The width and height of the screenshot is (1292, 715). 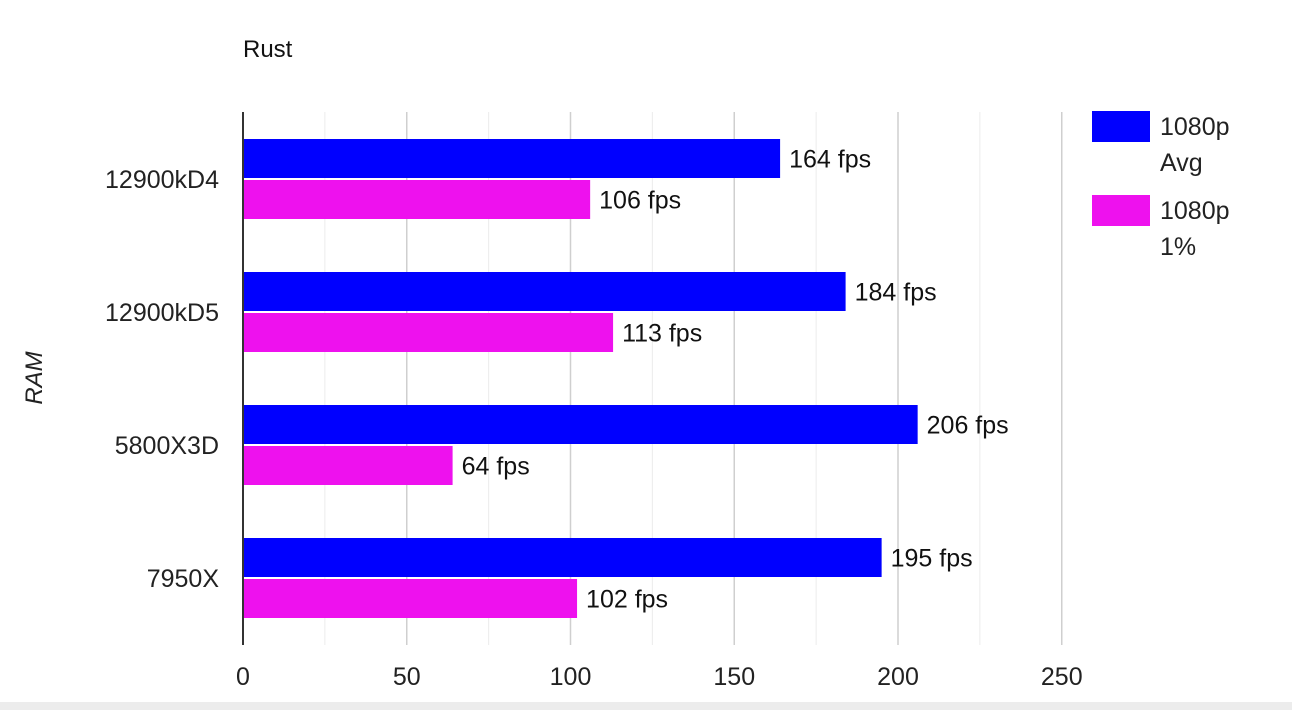 What do you see at coordinates (162, 313) in the screenshot?
I see `category-label: 12900kD5` at bounding box center [162, 313].